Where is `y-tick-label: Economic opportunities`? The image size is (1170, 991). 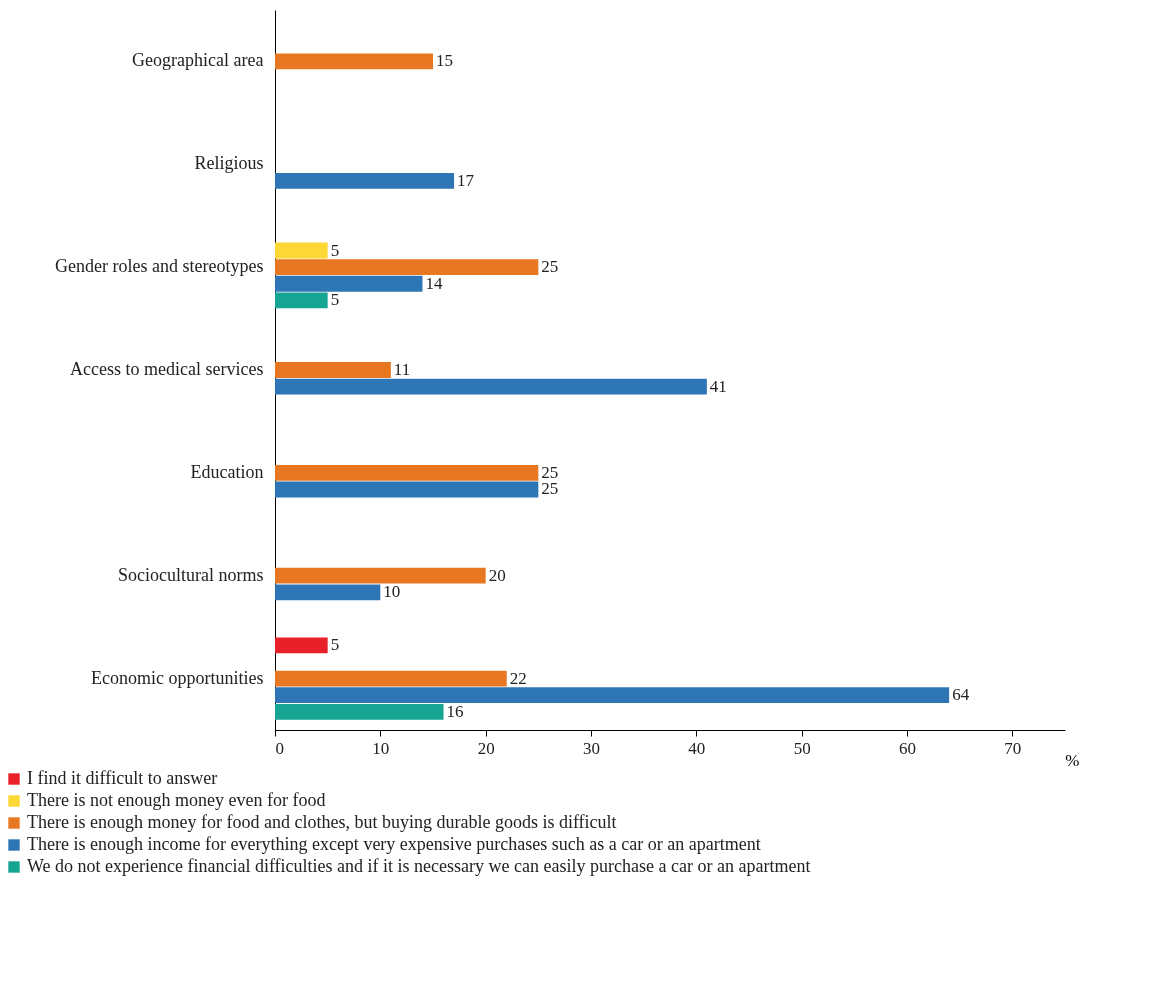
y-tick-label: Economic opportunities is located at coordinates (177, 677).